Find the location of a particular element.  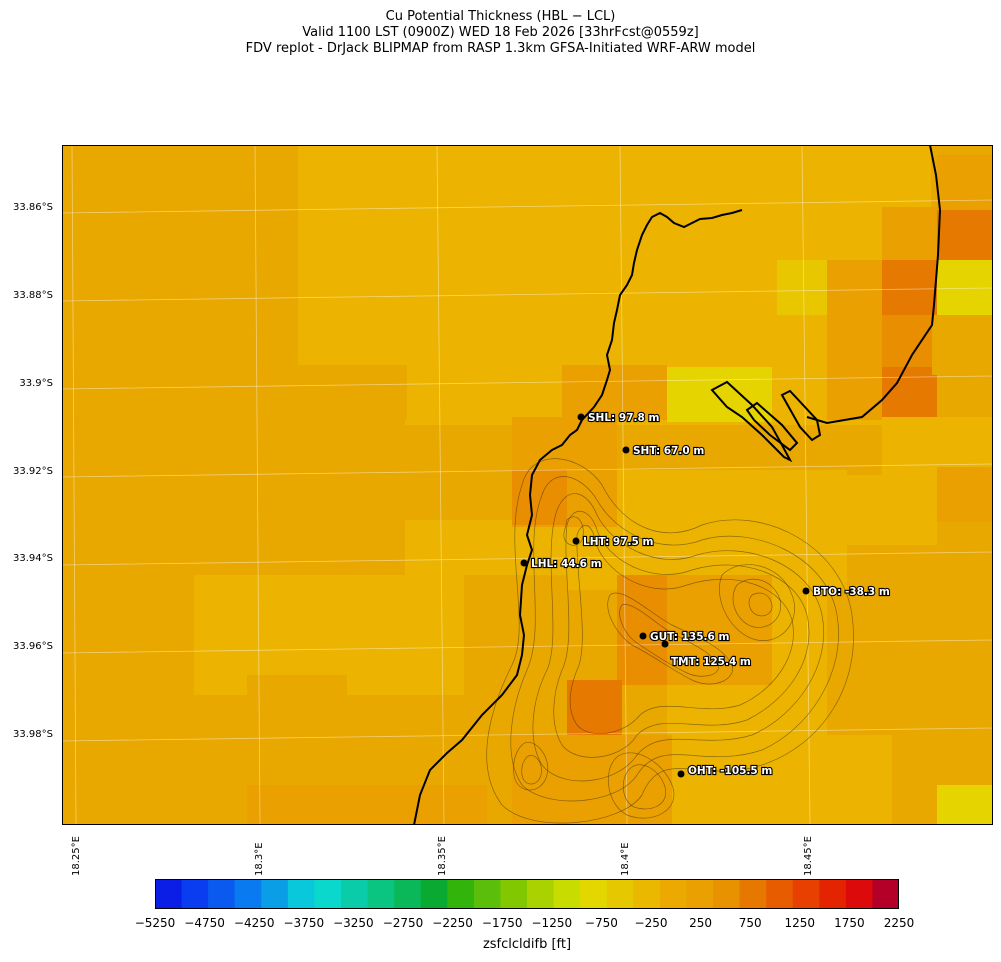

colorbar-tick-label: 750 is located at coordinates (750, 923).